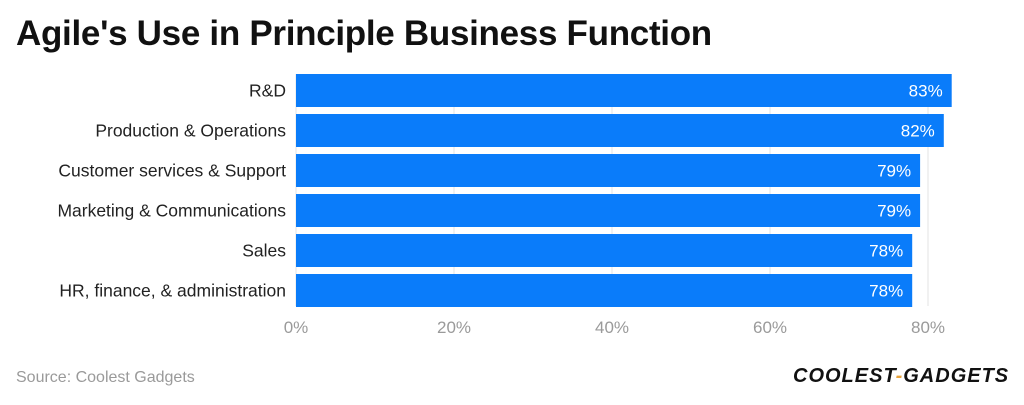 Image resolution: width=1024 pixels, height=405 pixels. Describe the element at coordinates (886, 251) in the screenshot. I see `bar-value-label-5: 78%` at that location.